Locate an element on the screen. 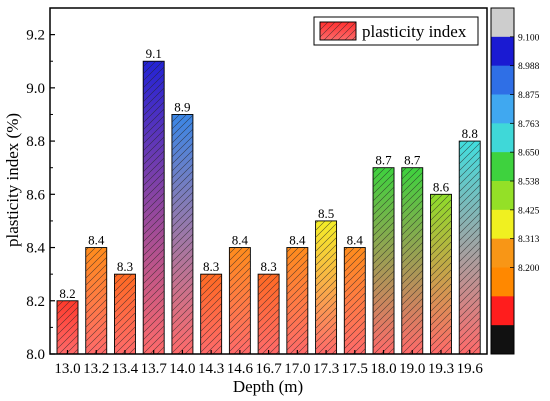  x-tick-label: 14.3 is located at coordinates (211, 369).